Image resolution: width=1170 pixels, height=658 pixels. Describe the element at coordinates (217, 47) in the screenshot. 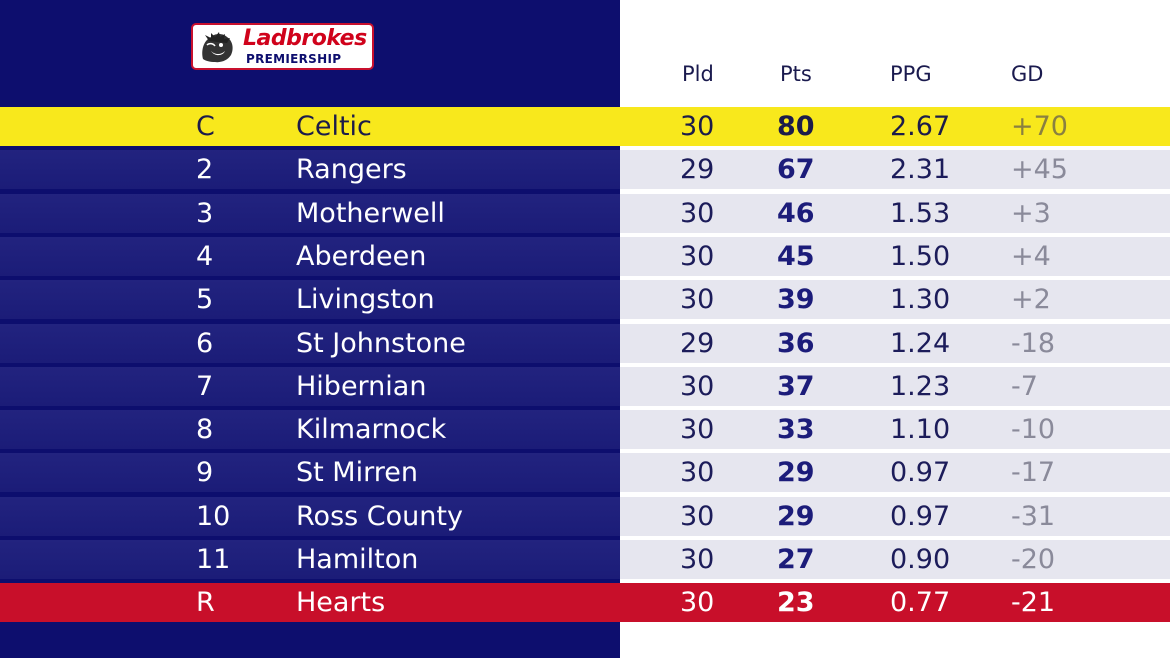

I see `lion-head-icon` at that location.